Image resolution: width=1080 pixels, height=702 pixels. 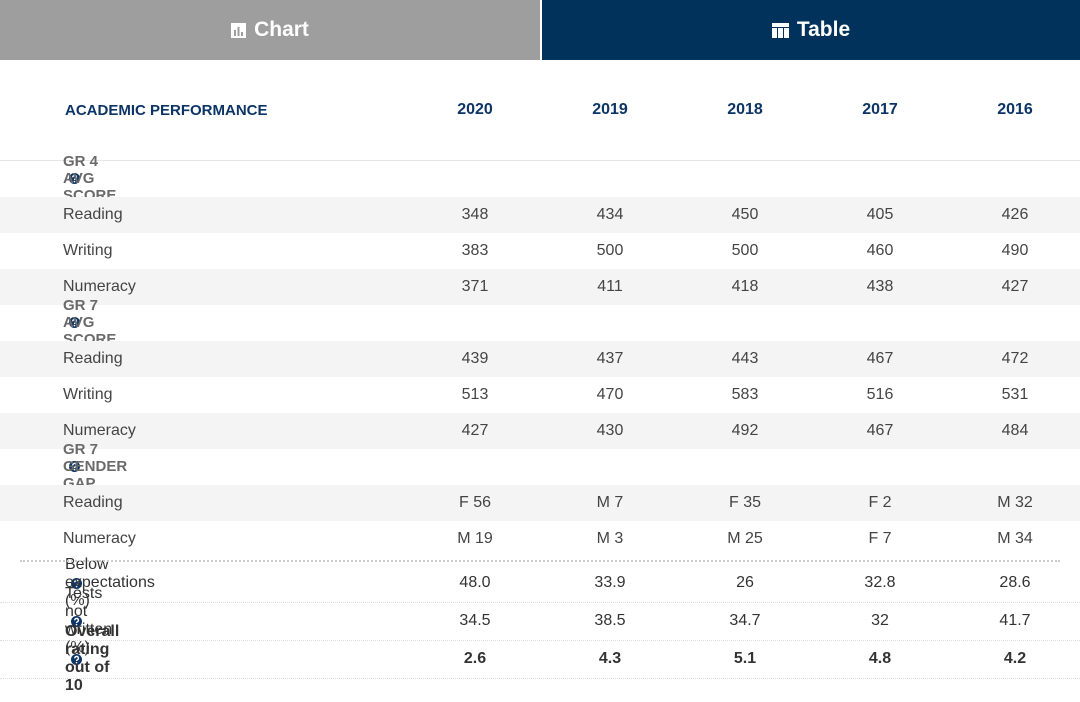 What do you see at coordinates (540, 561) in the screenshot?
I see `separator` at bounding box center [540, 561].